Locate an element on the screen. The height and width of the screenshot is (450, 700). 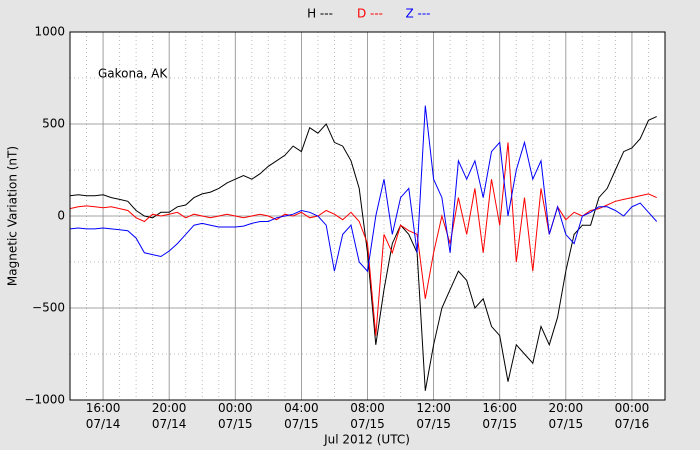
x-axis-label: Jul 2012 (UTC) is located at coordinates (366, 440).